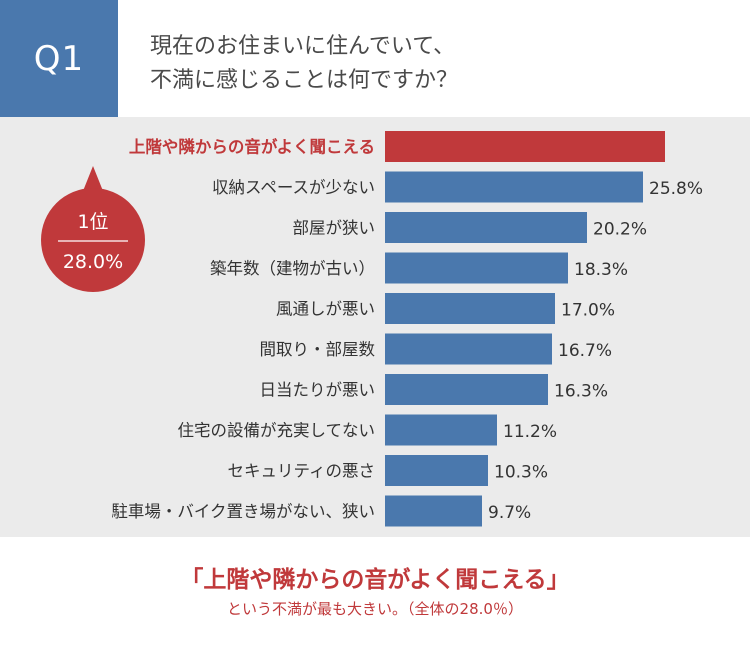 The height and width of the screenshot is (653, 750). Describe the element at coordinates (581, 392) in the screenshot. I see `value-label: 16.3%` at that location.